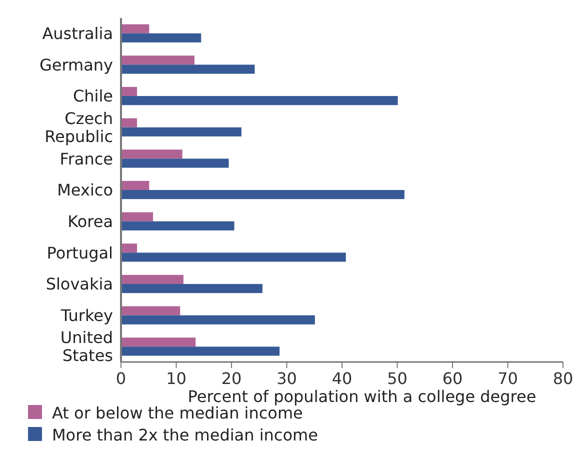  What do you see at coordinates (78, 127) in the screenshot?
I see `y-tick-label: Czech Republic` at bounding box center [78, 127].